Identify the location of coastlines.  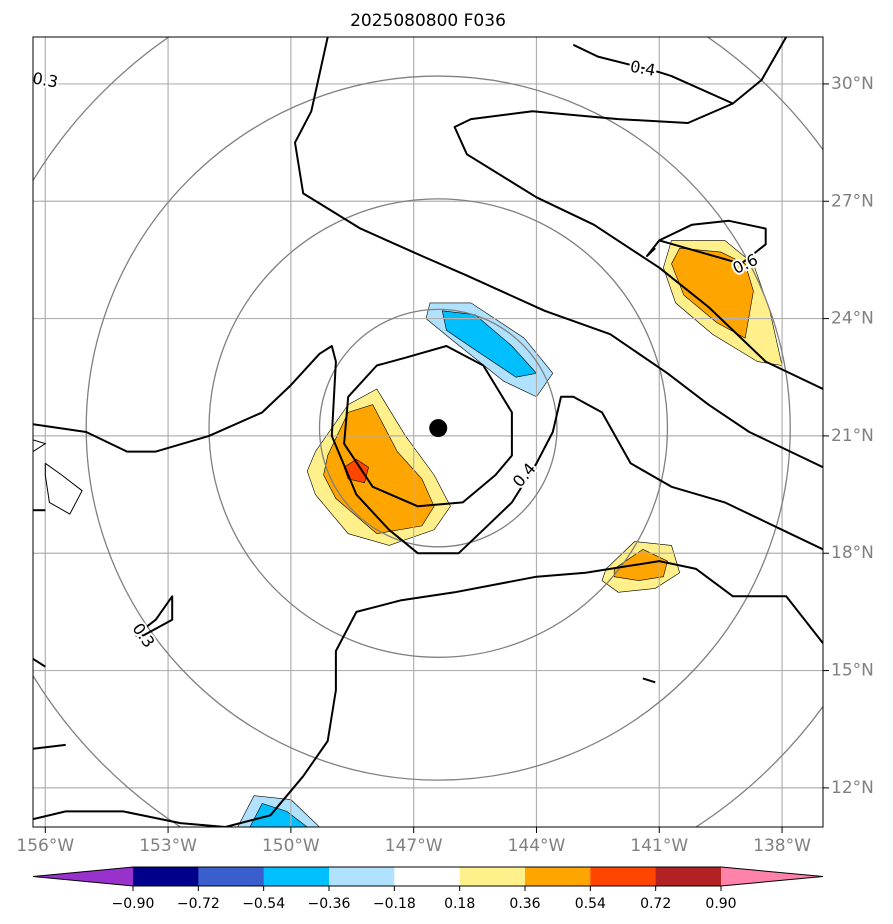
(58, 477).